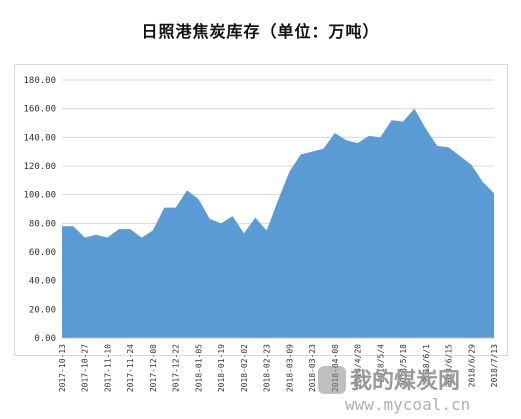 This screenshot has height=419, width=521. What do you see at coordinates (130, 368) in the screenshot?
I see `x-tick-label: 2017-11-24` at bounding box center [130, 368].